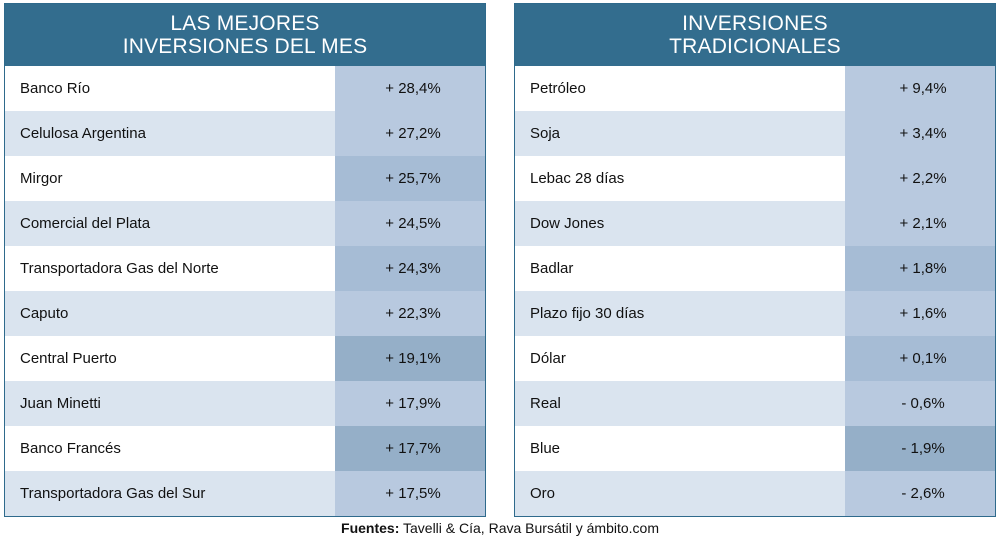 Image resolution: width=1000 pixels, height=540 pixels. Describe the element at coordinates (245, 178) in the screenshot. I see `table-row: Mirgor + 25,7%` at that location.